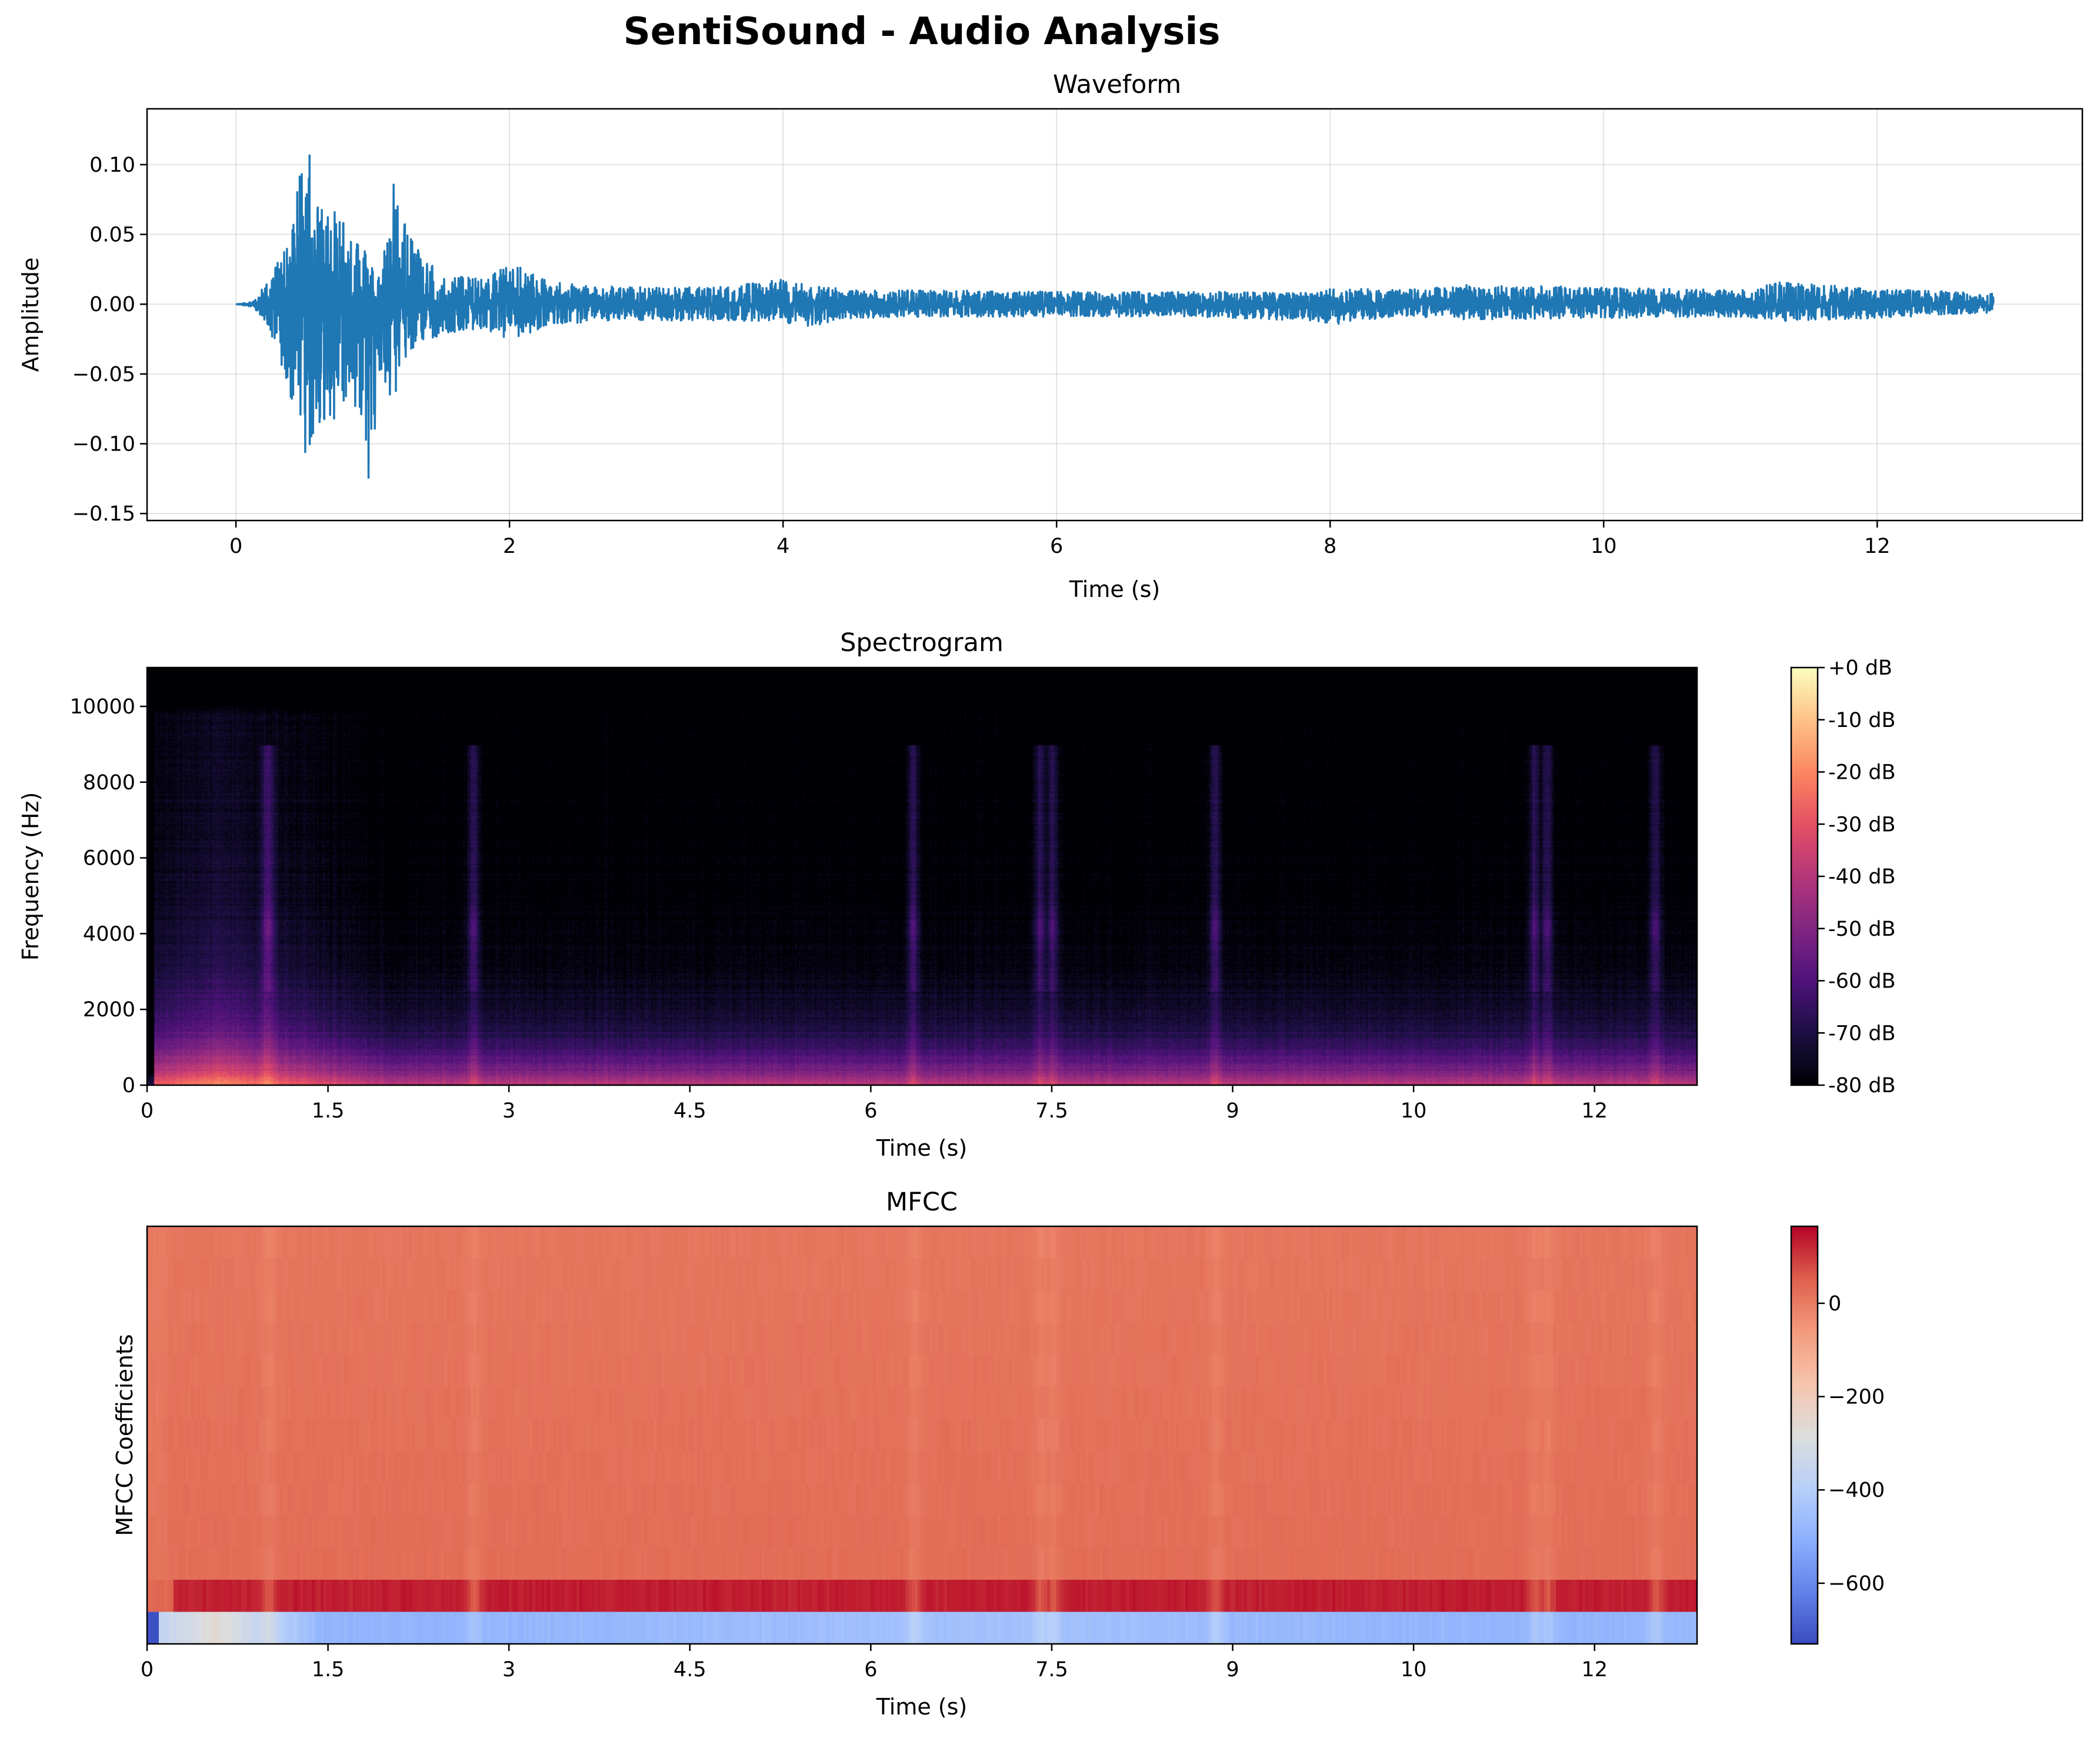  I want to click on waveform-x-ticks: 0 2 4 6 8 10 12, so click(1060, 539).